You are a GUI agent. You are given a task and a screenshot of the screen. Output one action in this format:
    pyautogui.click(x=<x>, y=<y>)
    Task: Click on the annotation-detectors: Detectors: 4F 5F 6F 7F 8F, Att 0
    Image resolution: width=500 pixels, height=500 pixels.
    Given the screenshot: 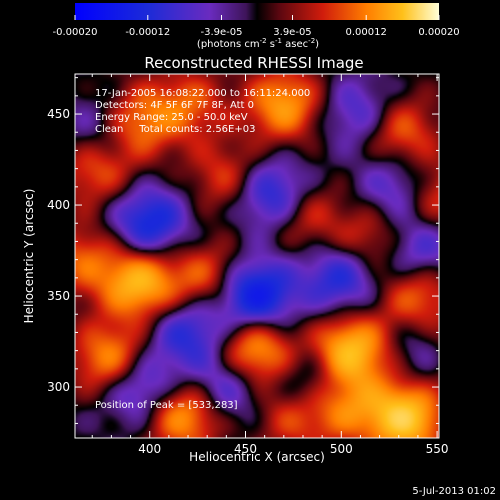 What is the action you would take?
    pyautogui.click(x=174, y=105)
    